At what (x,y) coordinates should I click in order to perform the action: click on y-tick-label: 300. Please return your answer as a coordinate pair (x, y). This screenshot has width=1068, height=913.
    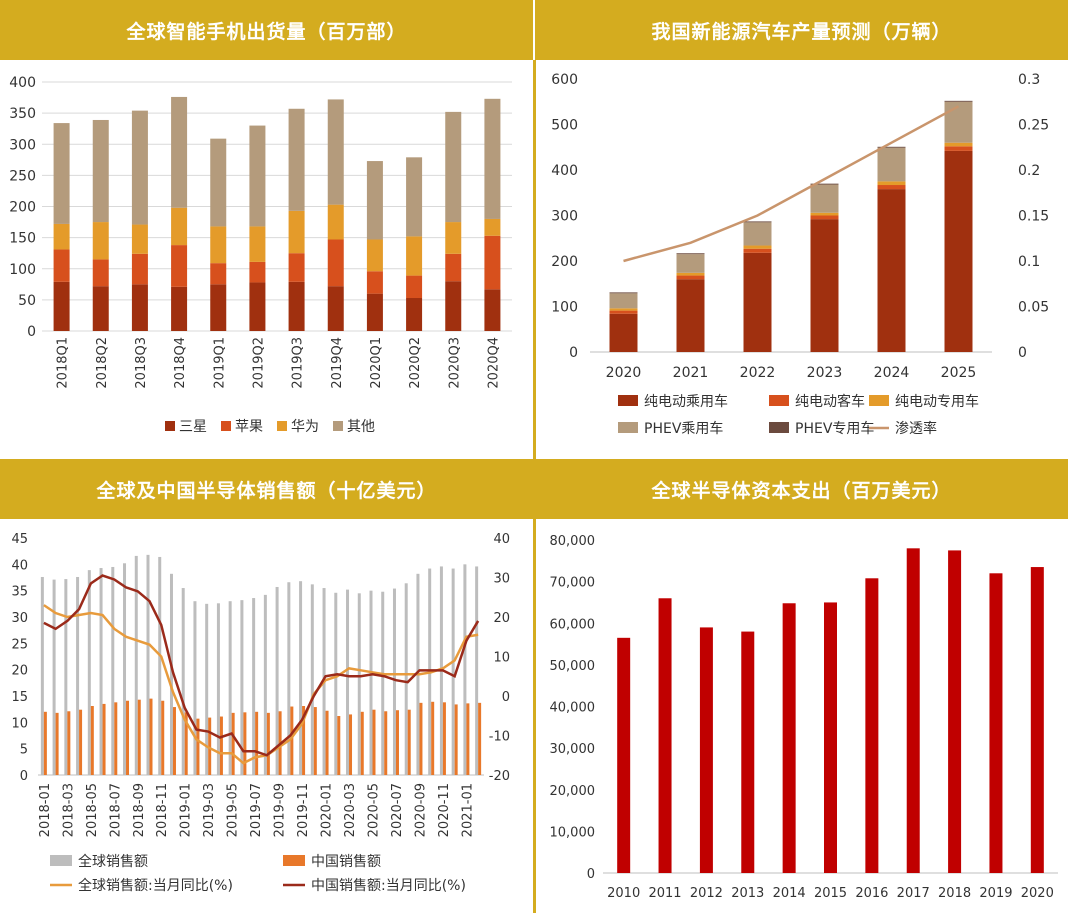
    Looking at the image, I should click on (564, 217).